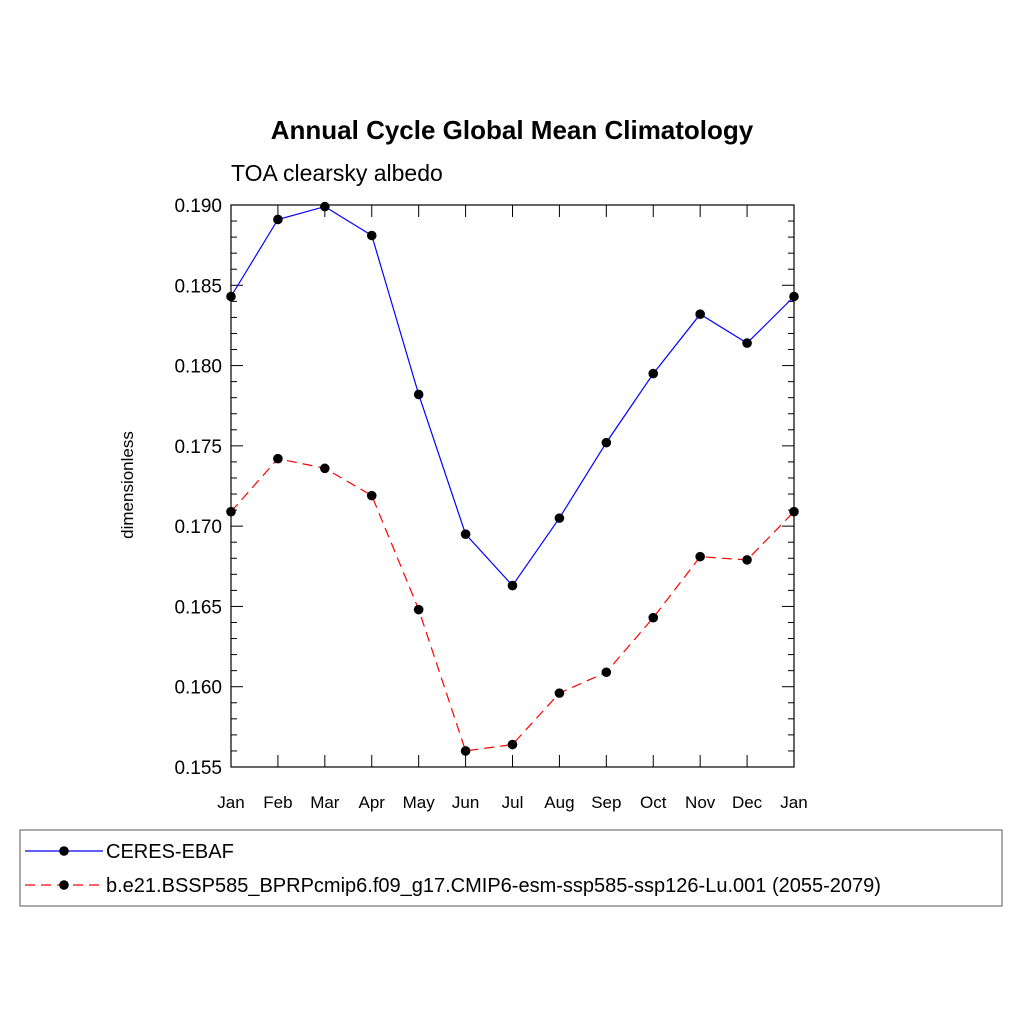  I want to click on x-tick-label: Sep, so click(606, 802).